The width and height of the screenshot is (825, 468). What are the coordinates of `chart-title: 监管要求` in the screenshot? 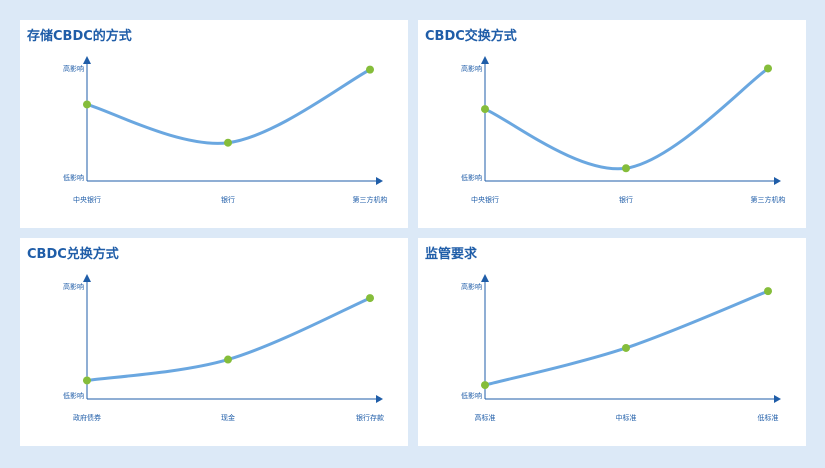 It's located at (451, 254).